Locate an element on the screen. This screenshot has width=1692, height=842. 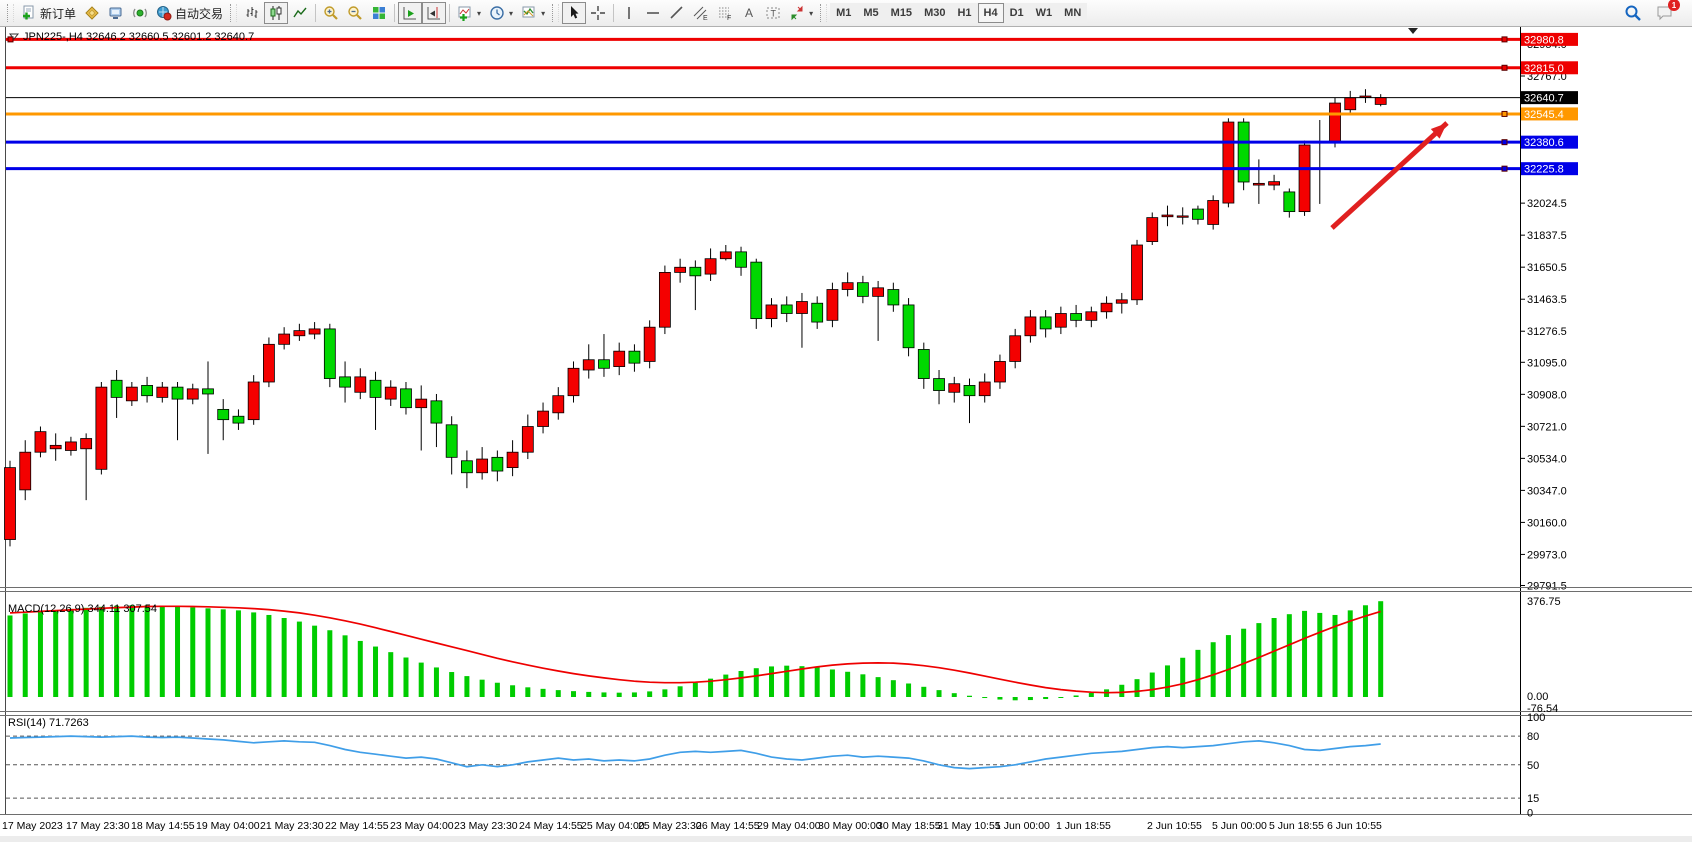
svg-text: 24 May 14:55 is located at coordinates (551, 826).